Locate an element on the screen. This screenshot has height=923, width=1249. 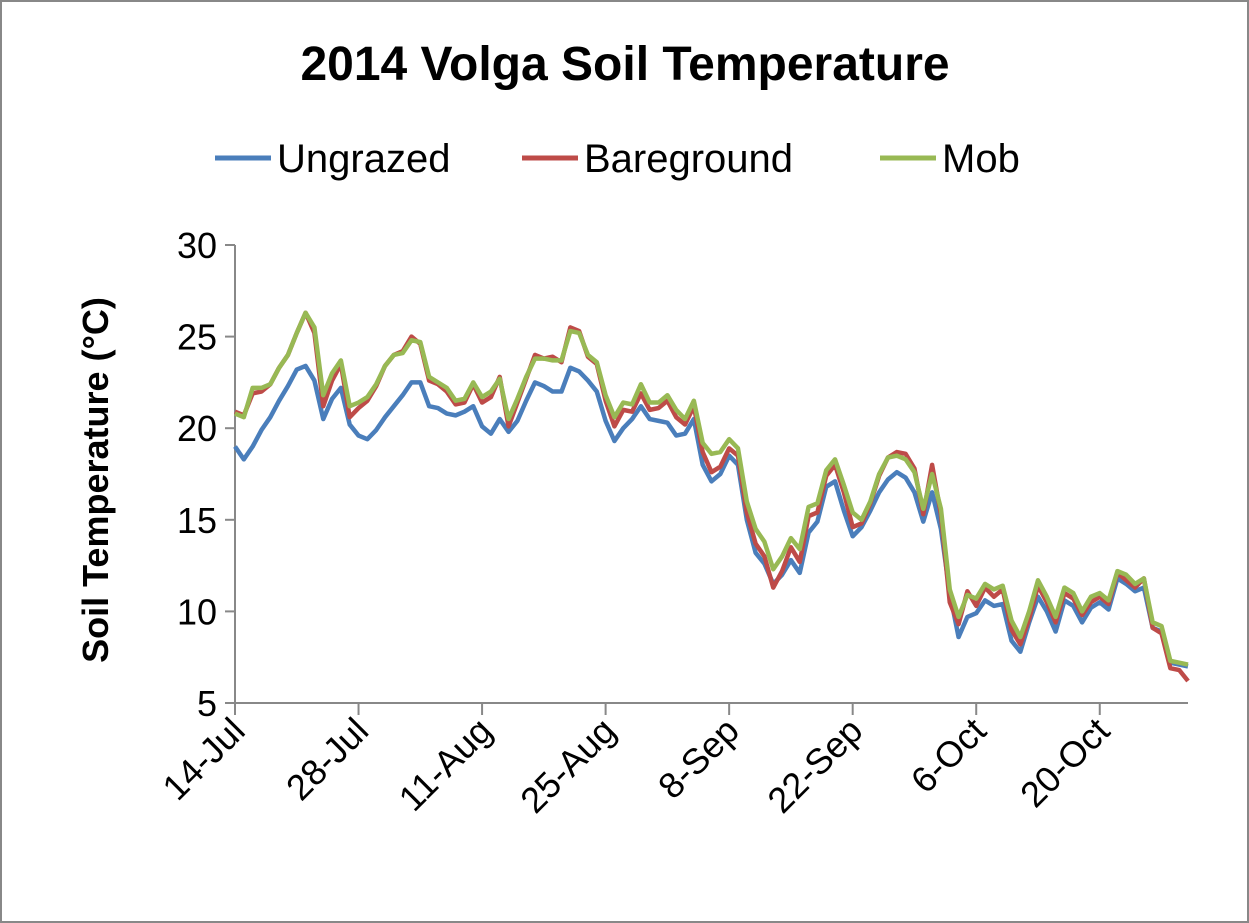
legend-label: Mob is located at coordinates (981, 159).